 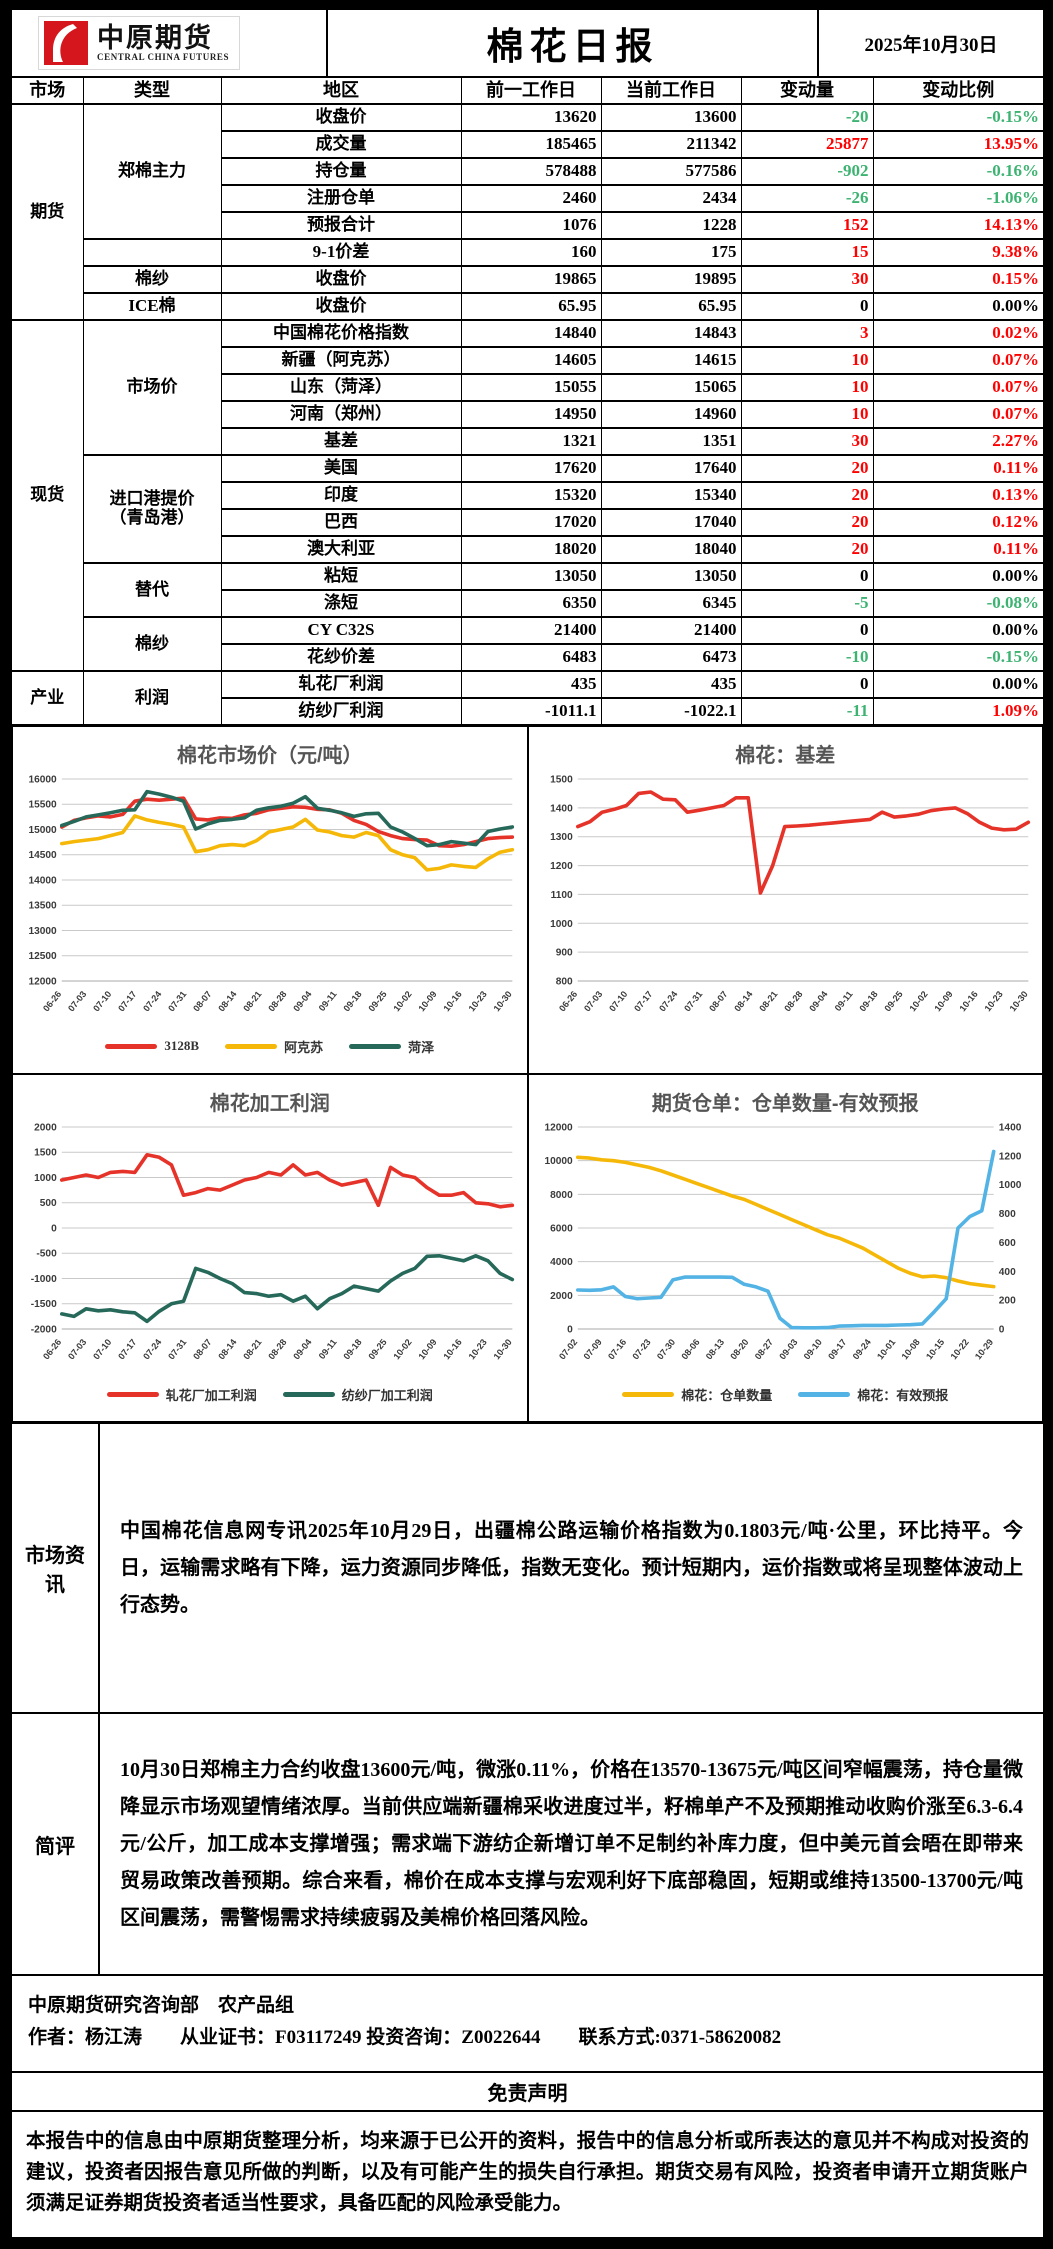 I want to click on company-logo: 中原期货 CENTRAL CHINA FUTURES, so click(x=139, y=43).